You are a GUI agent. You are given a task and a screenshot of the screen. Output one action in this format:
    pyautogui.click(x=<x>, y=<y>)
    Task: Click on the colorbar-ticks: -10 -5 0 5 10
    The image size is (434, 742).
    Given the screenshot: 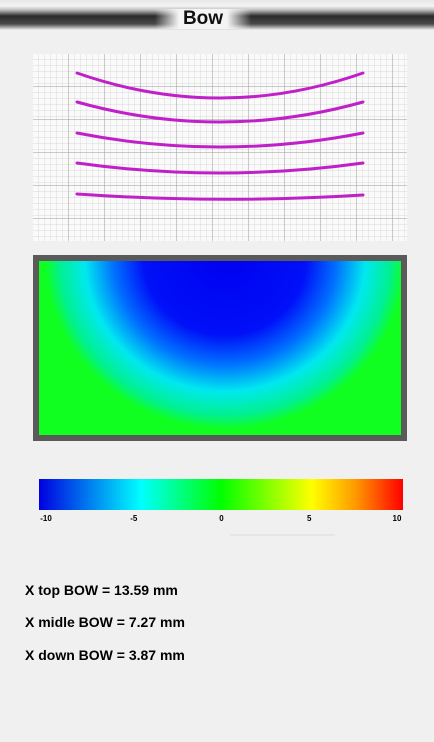 What is the action you would take?
    pyautogui.click(x=221, y=518)
    